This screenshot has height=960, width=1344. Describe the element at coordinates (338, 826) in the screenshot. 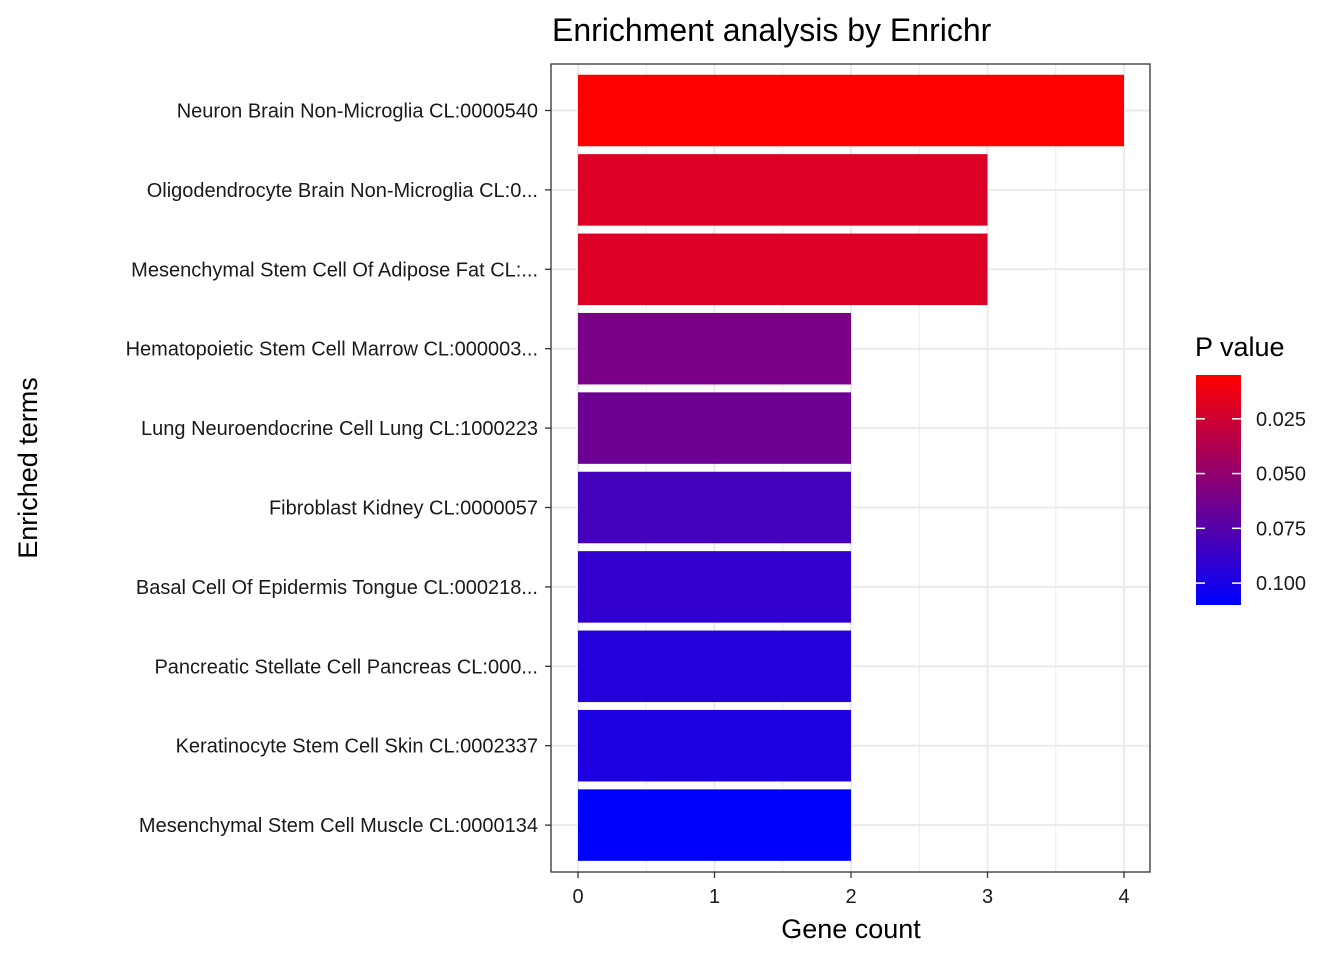

I see `y-tick-label: Mesenchymal Stem Cell Muscle CL:0000134` at that location.